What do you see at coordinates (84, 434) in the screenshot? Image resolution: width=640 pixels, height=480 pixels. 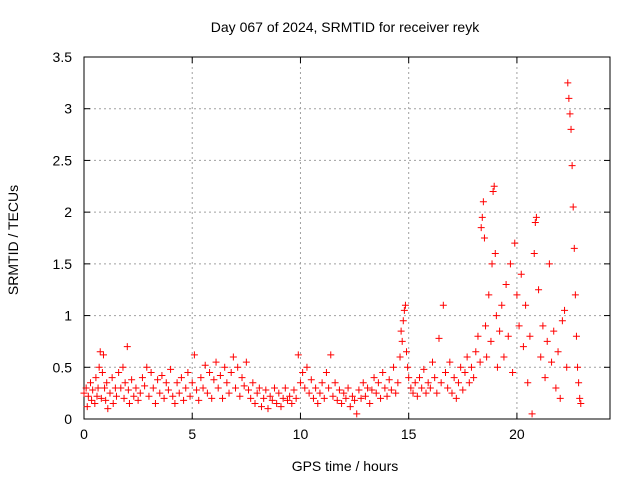 I see `x-tick-label: 0` at bounding box center [84, 434].